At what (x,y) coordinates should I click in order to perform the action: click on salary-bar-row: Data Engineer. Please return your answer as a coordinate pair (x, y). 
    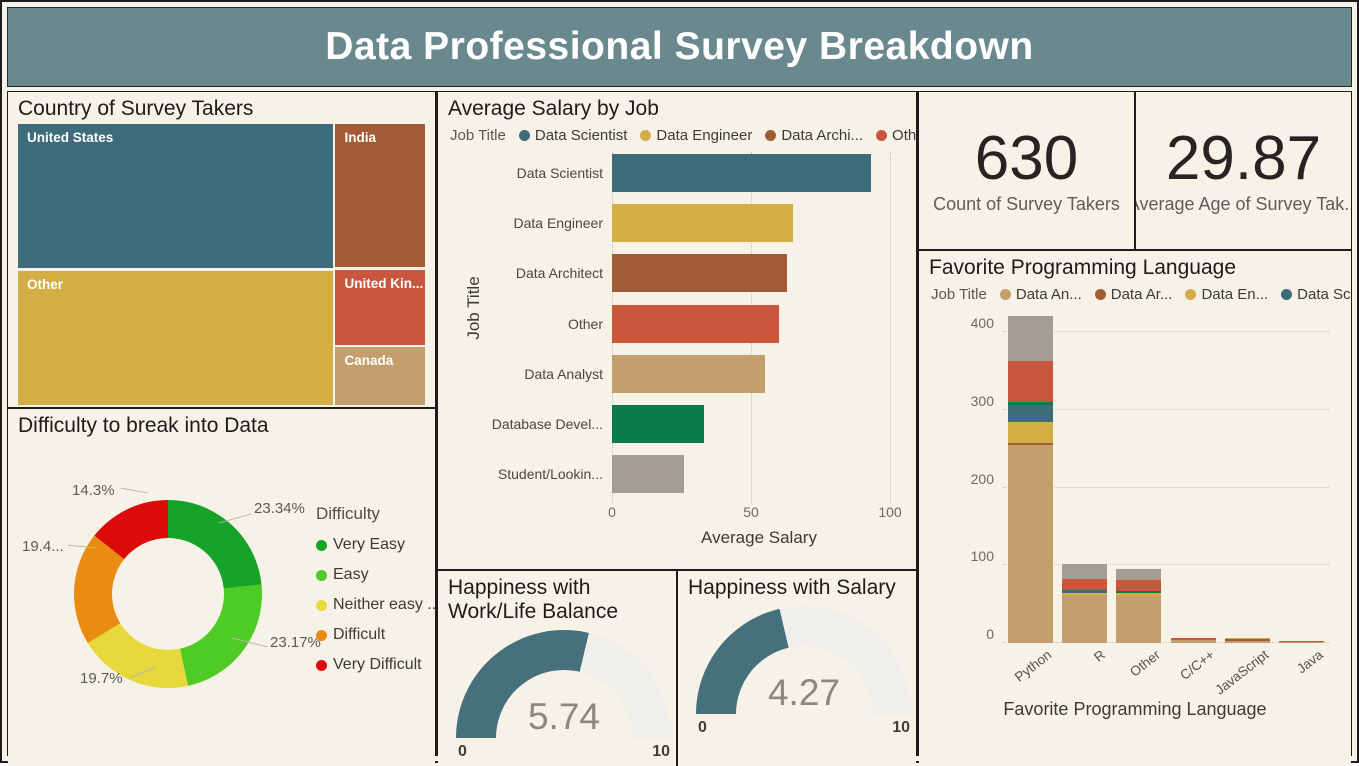
    Looking at the image, I should click on (701, 223).